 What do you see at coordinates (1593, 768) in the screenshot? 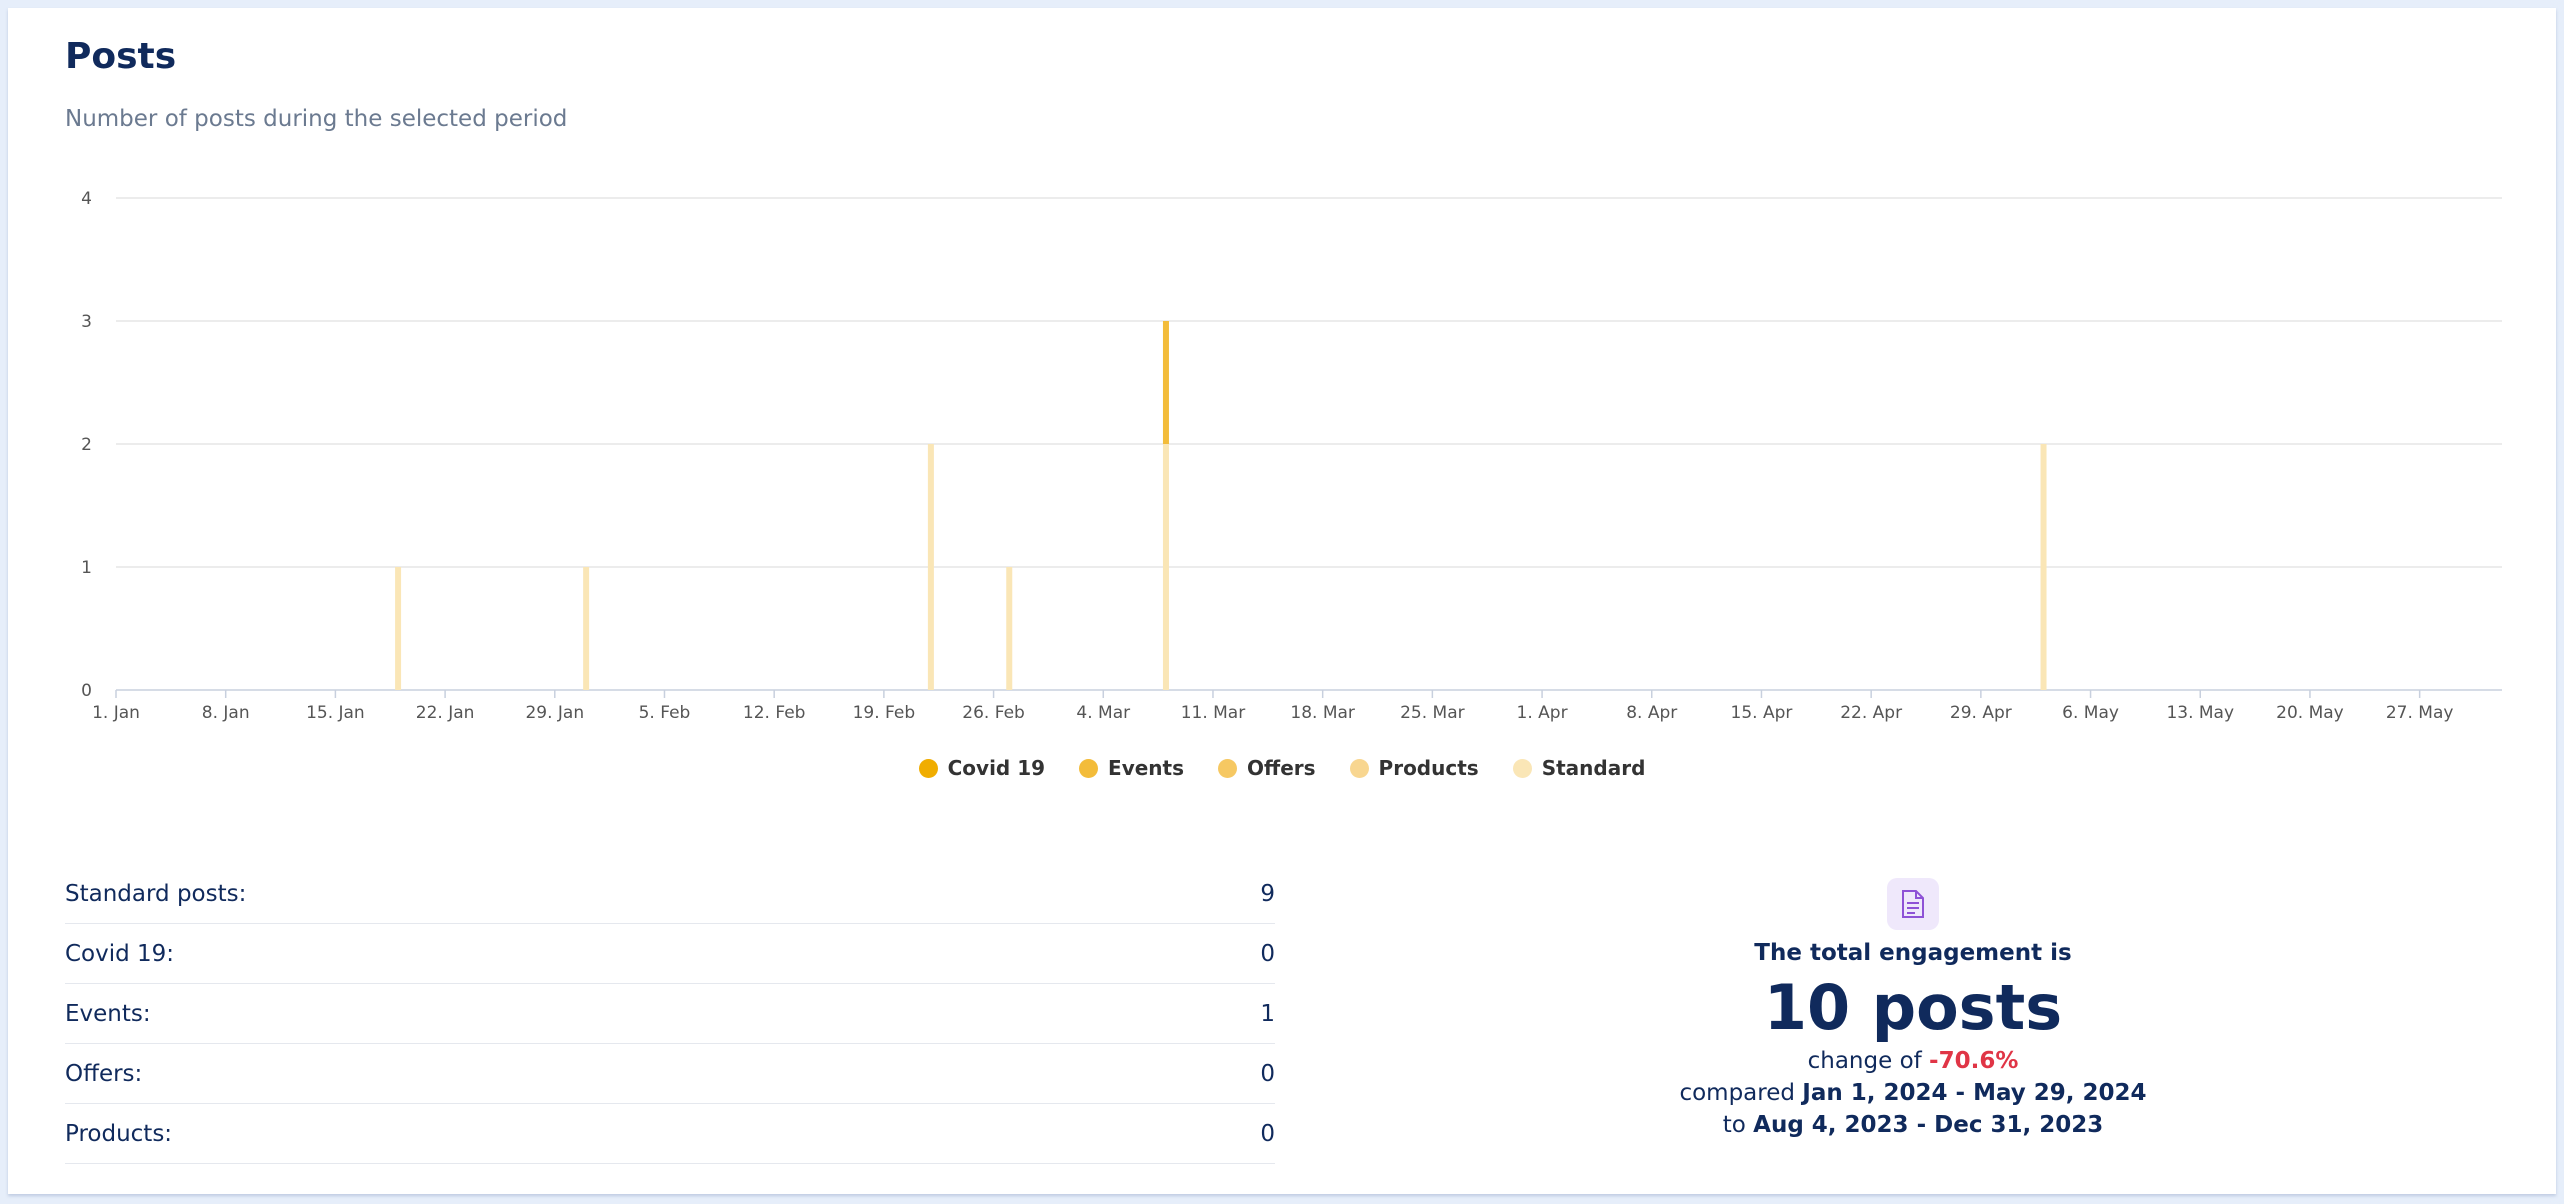
I see `legend-label: Standard` at bounding box center [1593, 768].